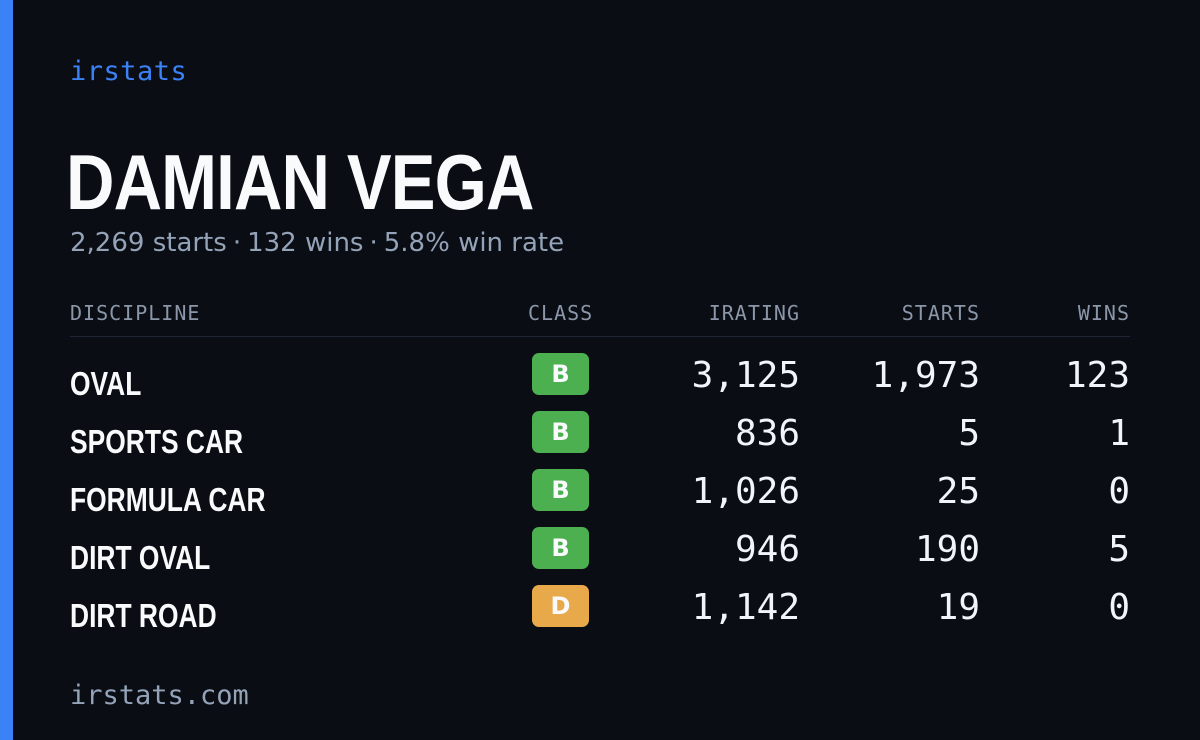 This screenshot has width=1200, height=740. I want to click on driver-summary: 2,269 starts · 132 wins · 5.8% win rate, so click(317, 243).